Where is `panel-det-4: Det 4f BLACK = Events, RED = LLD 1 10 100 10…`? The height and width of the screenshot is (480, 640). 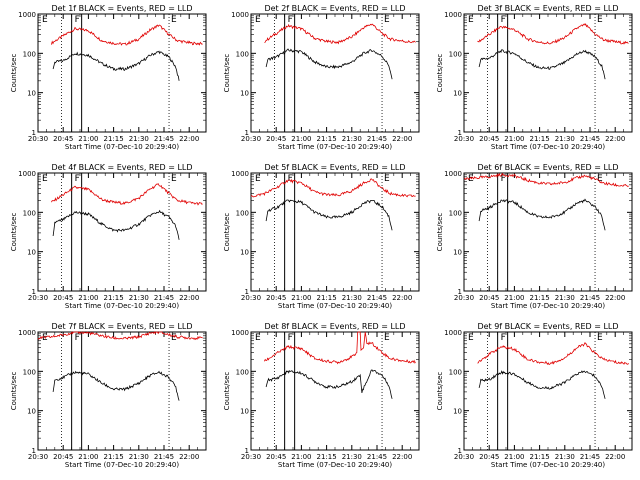 panel-det-4: Det 4f BLACK = Events, RED = LLD 1 10 100 10… is located at coordinates (108, 236).